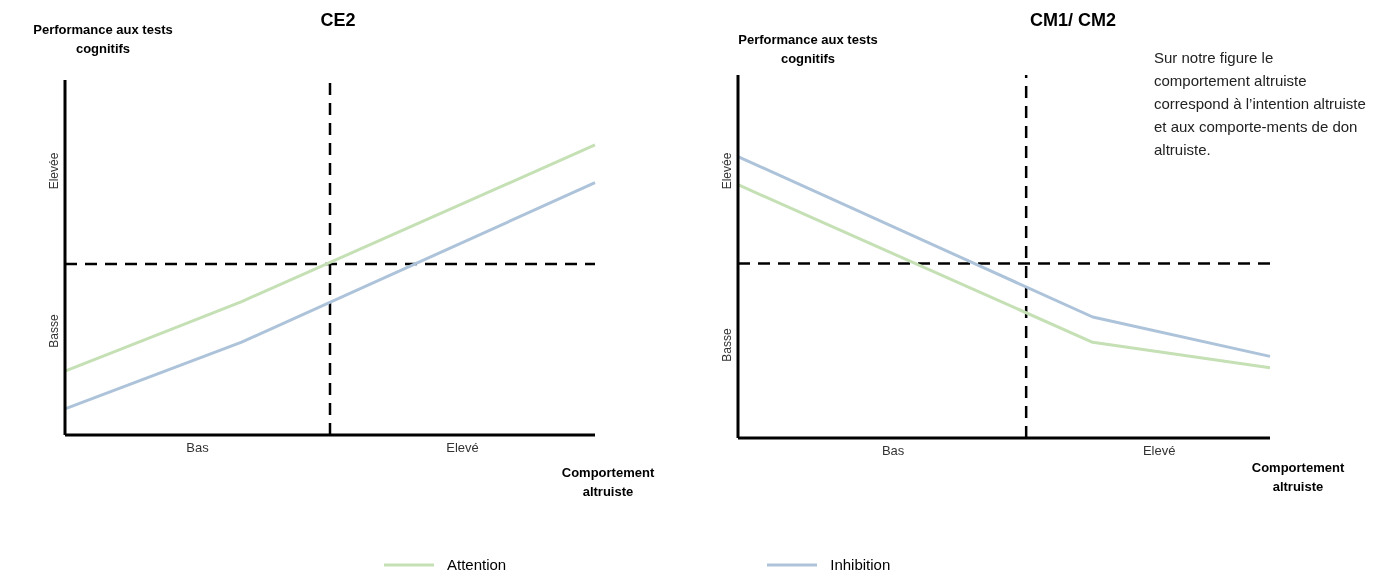  What do you see at coordinates (338, 20) in the screenshot?
I see `chart-title: CE2` at bounding box center [338, 20].